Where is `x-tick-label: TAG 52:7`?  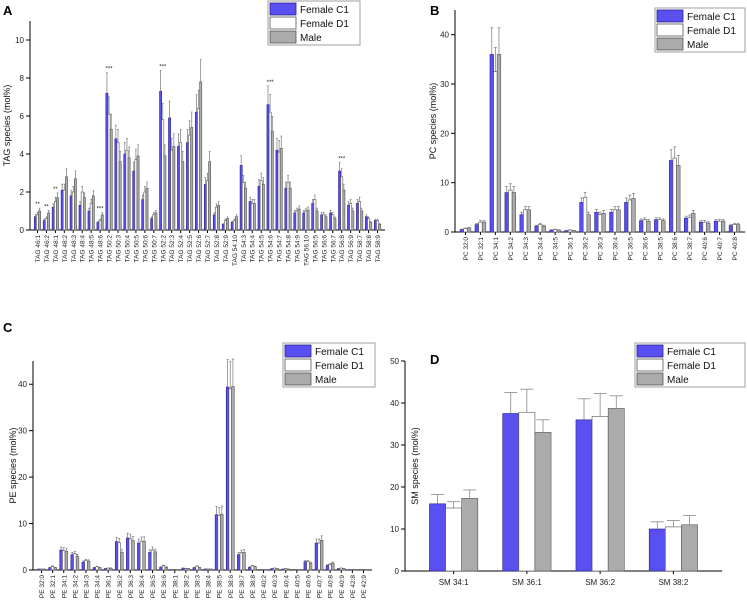
x-tick-label: TAG 52:7 is located at coordinates (208, 249).